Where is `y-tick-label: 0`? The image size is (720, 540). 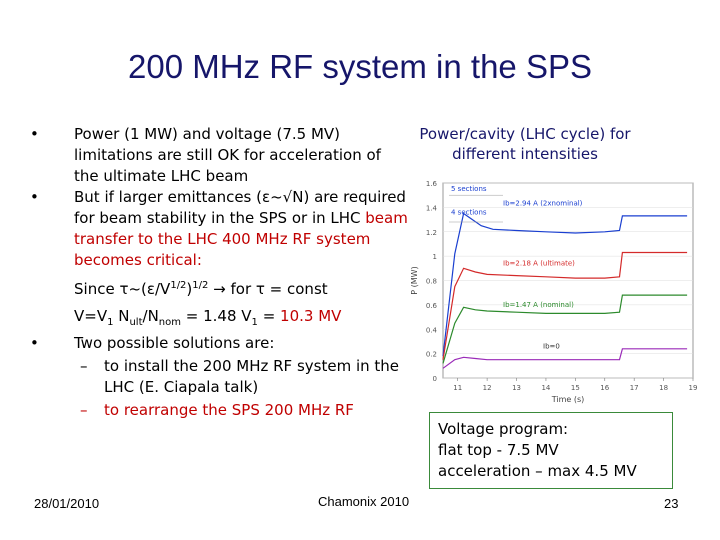
y-tick-label: 0 is located at coordinates (435, 379).